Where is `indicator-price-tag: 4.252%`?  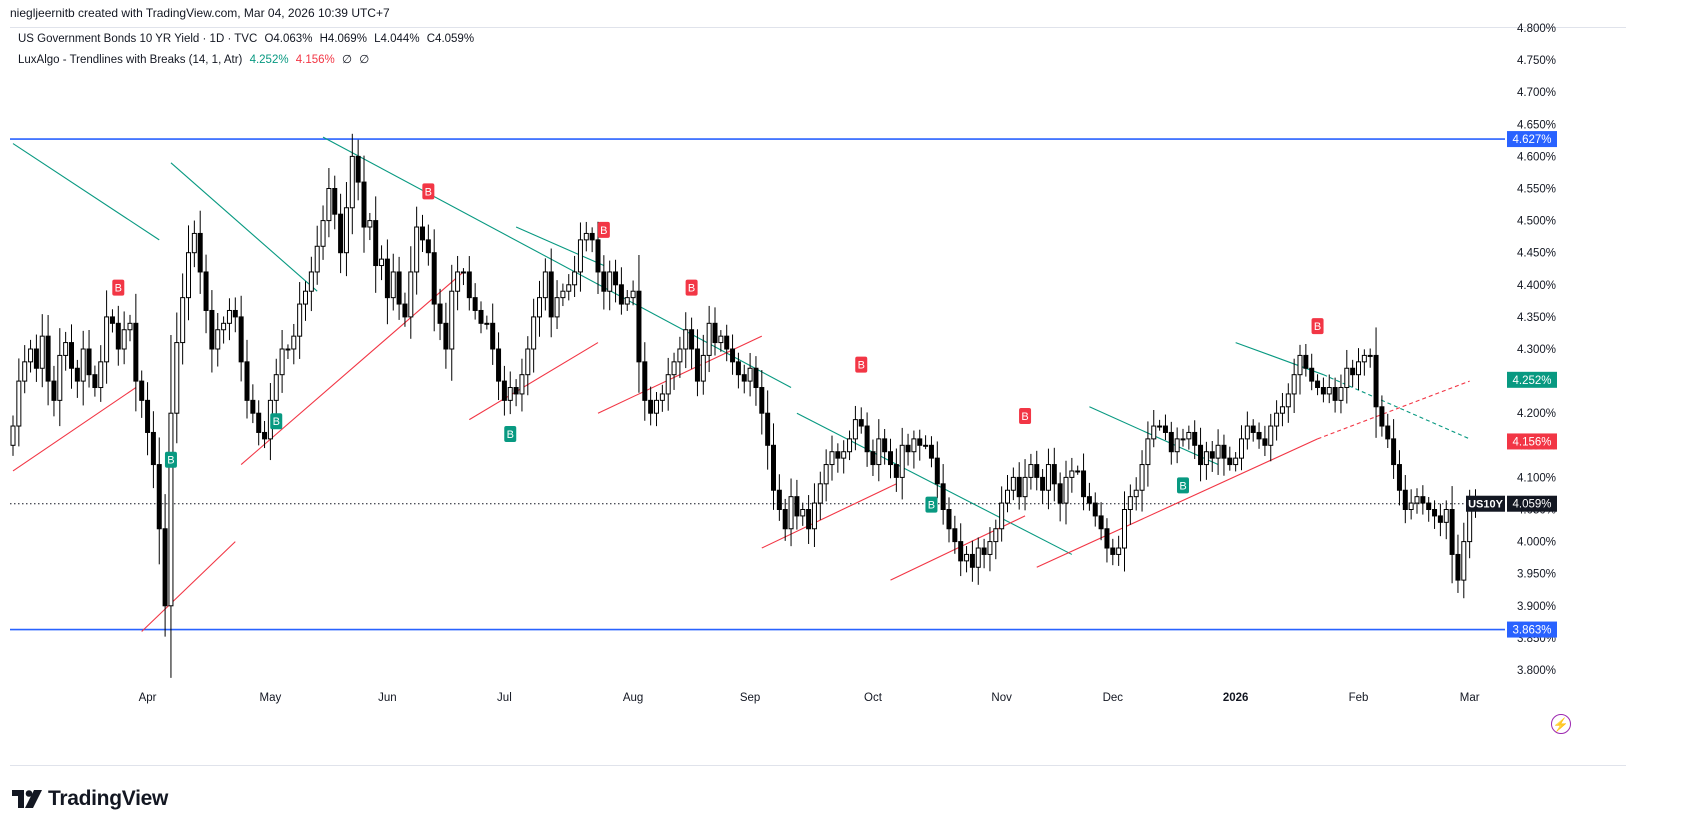 indicator-price-tag: 4.252% is located at coordinates (1531, 381).